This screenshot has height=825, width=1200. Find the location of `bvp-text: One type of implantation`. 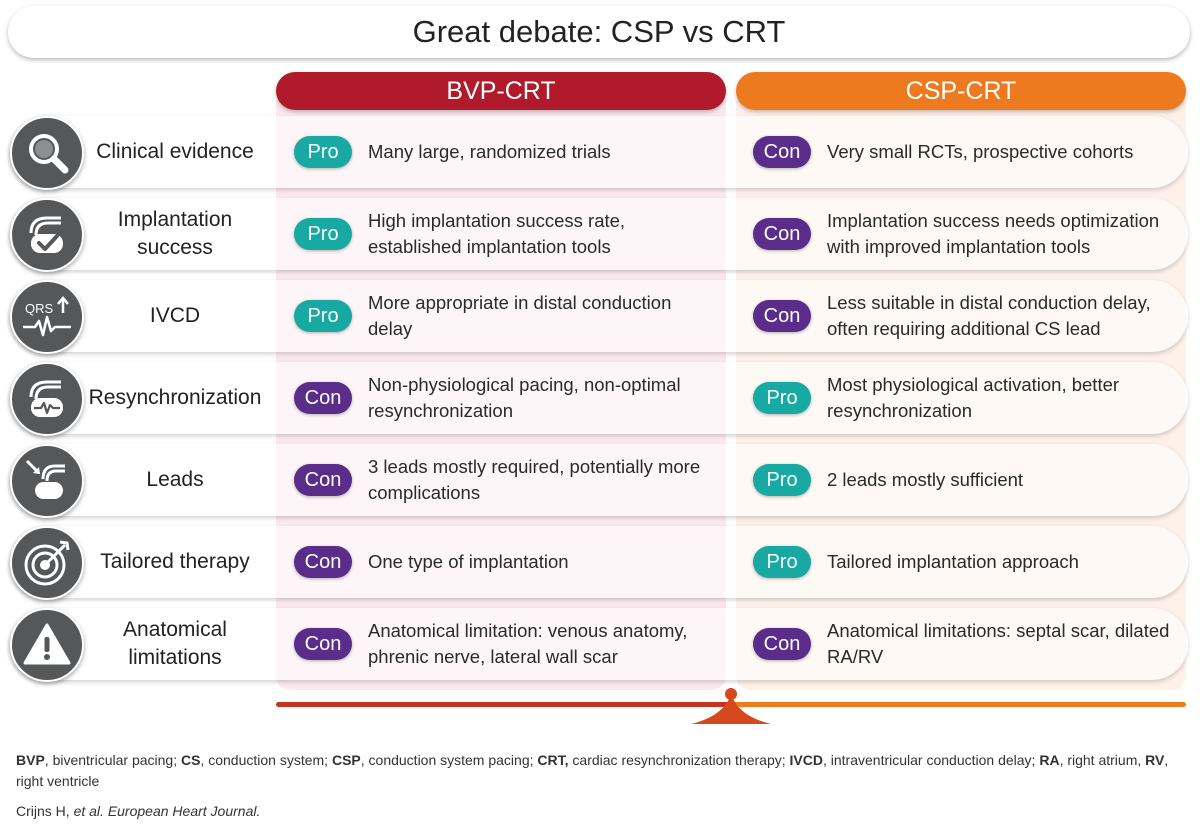

bvp-text: One type of implantation is located at coordinates (468, 561).